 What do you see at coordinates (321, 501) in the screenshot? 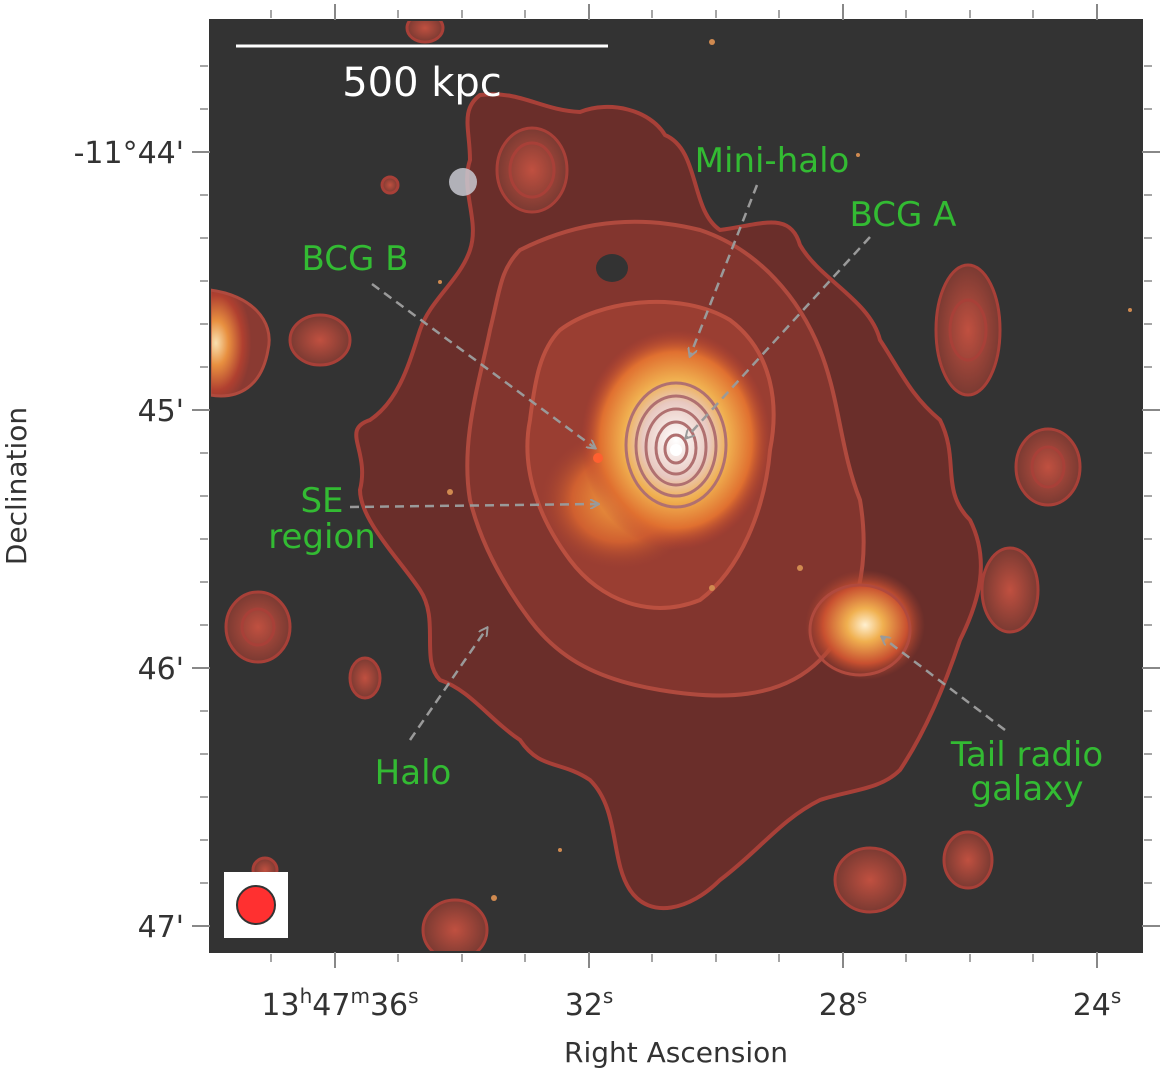
I see `label-se-region-1: SE` at bounding box center [321, 501].